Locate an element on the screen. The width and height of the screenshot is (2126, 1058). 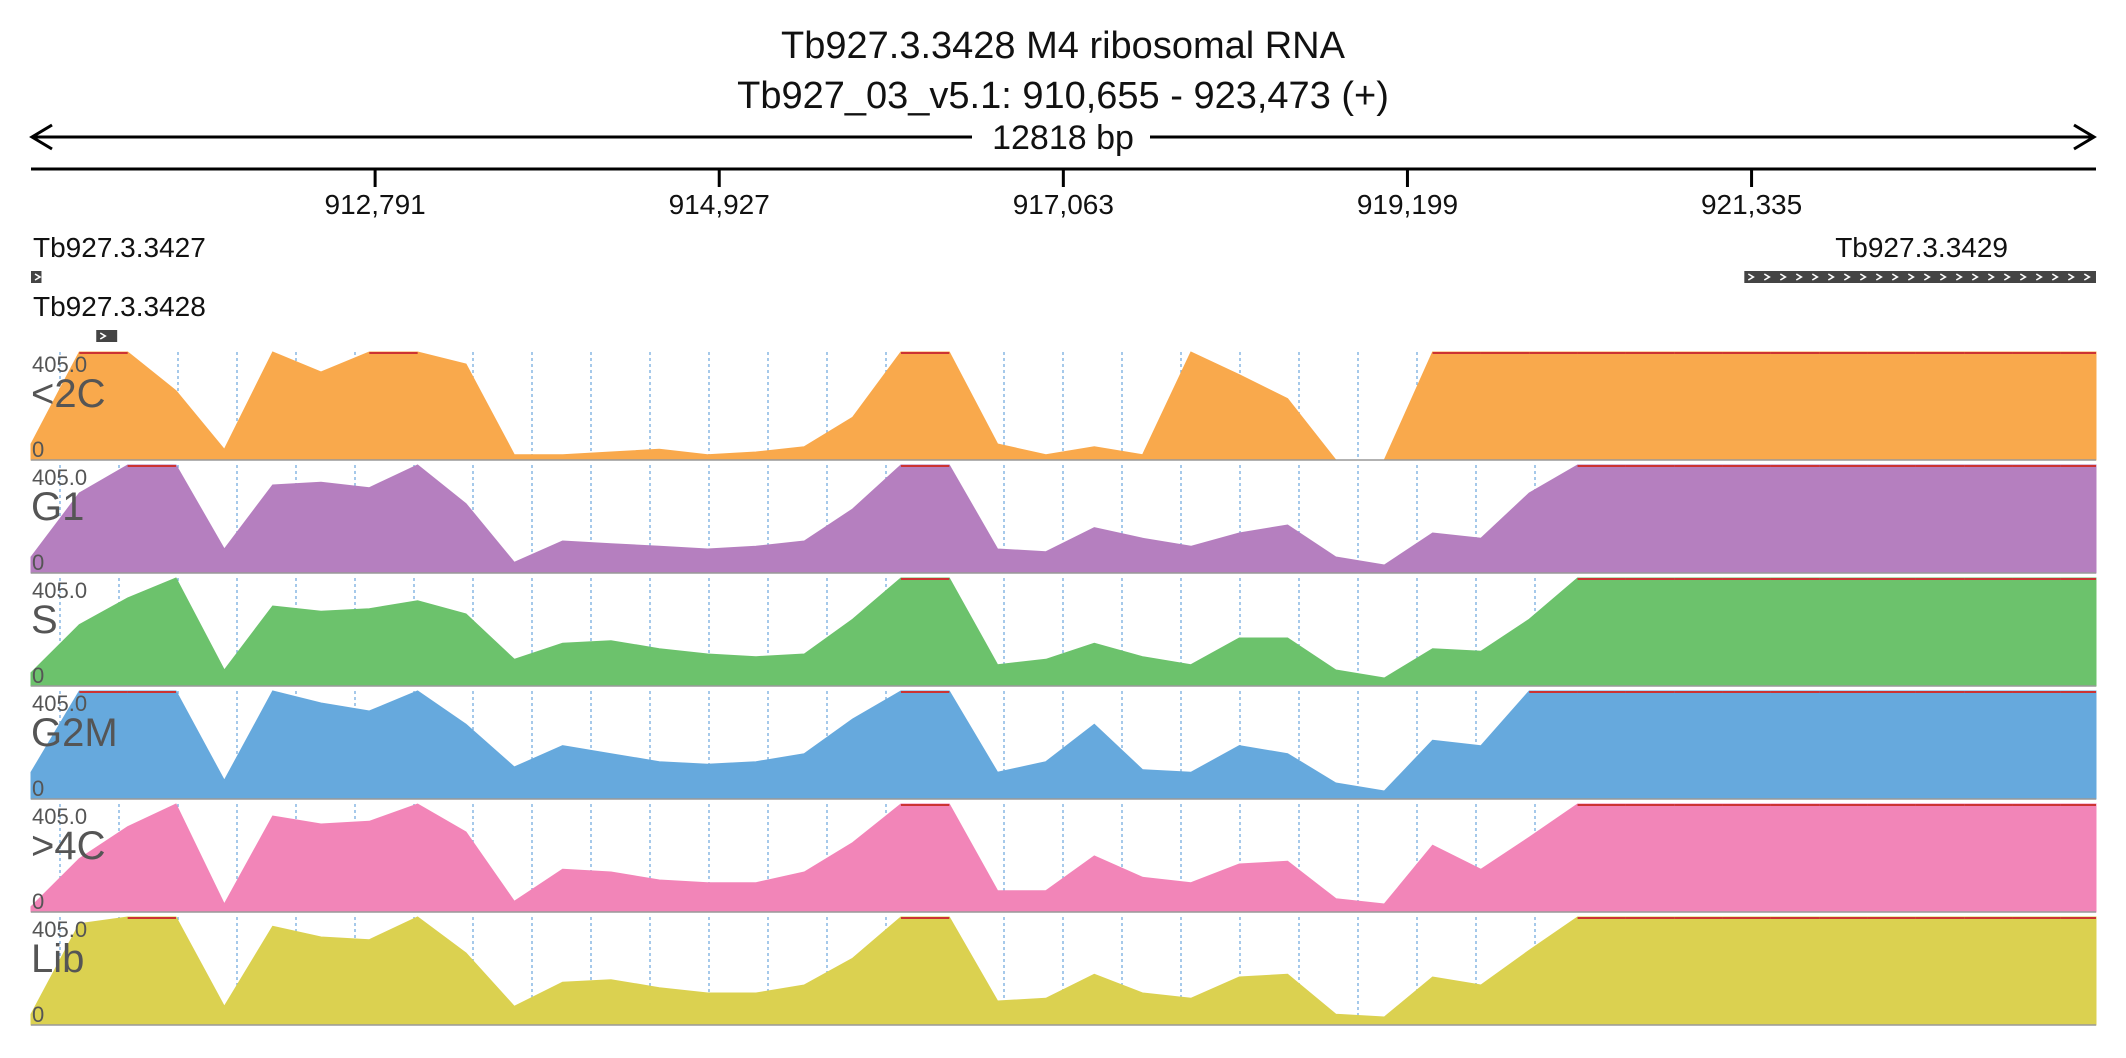
ruler-tick-label: 921,335 is located at coordinates (1751, 204).